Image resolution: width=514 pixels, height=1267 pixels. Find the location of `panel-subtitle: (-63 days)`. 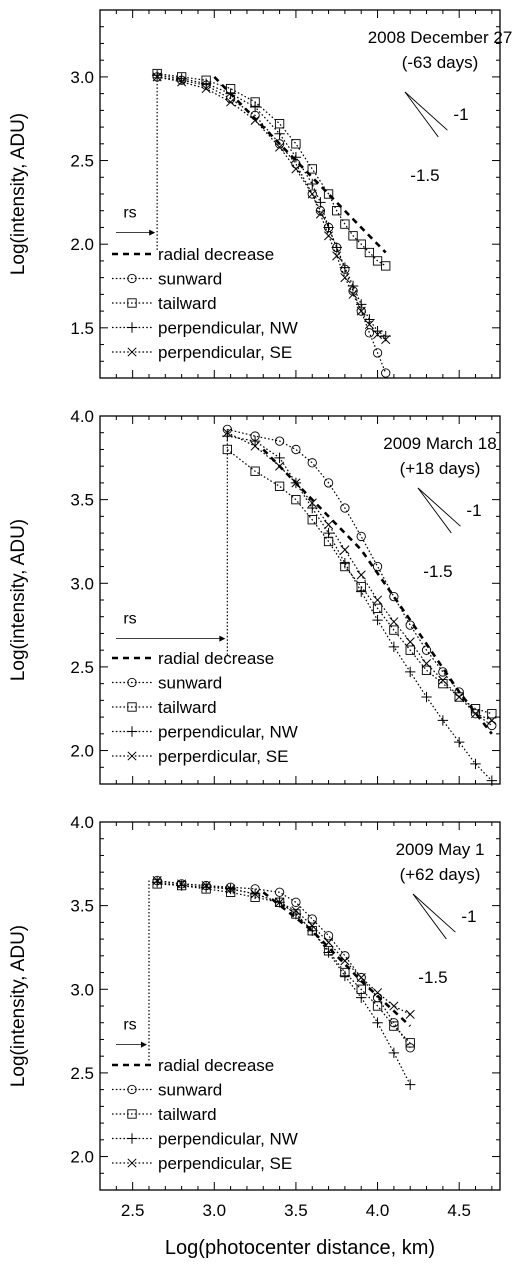

panel-subtitle: (-63 days) is located at coordinates (440, 62).